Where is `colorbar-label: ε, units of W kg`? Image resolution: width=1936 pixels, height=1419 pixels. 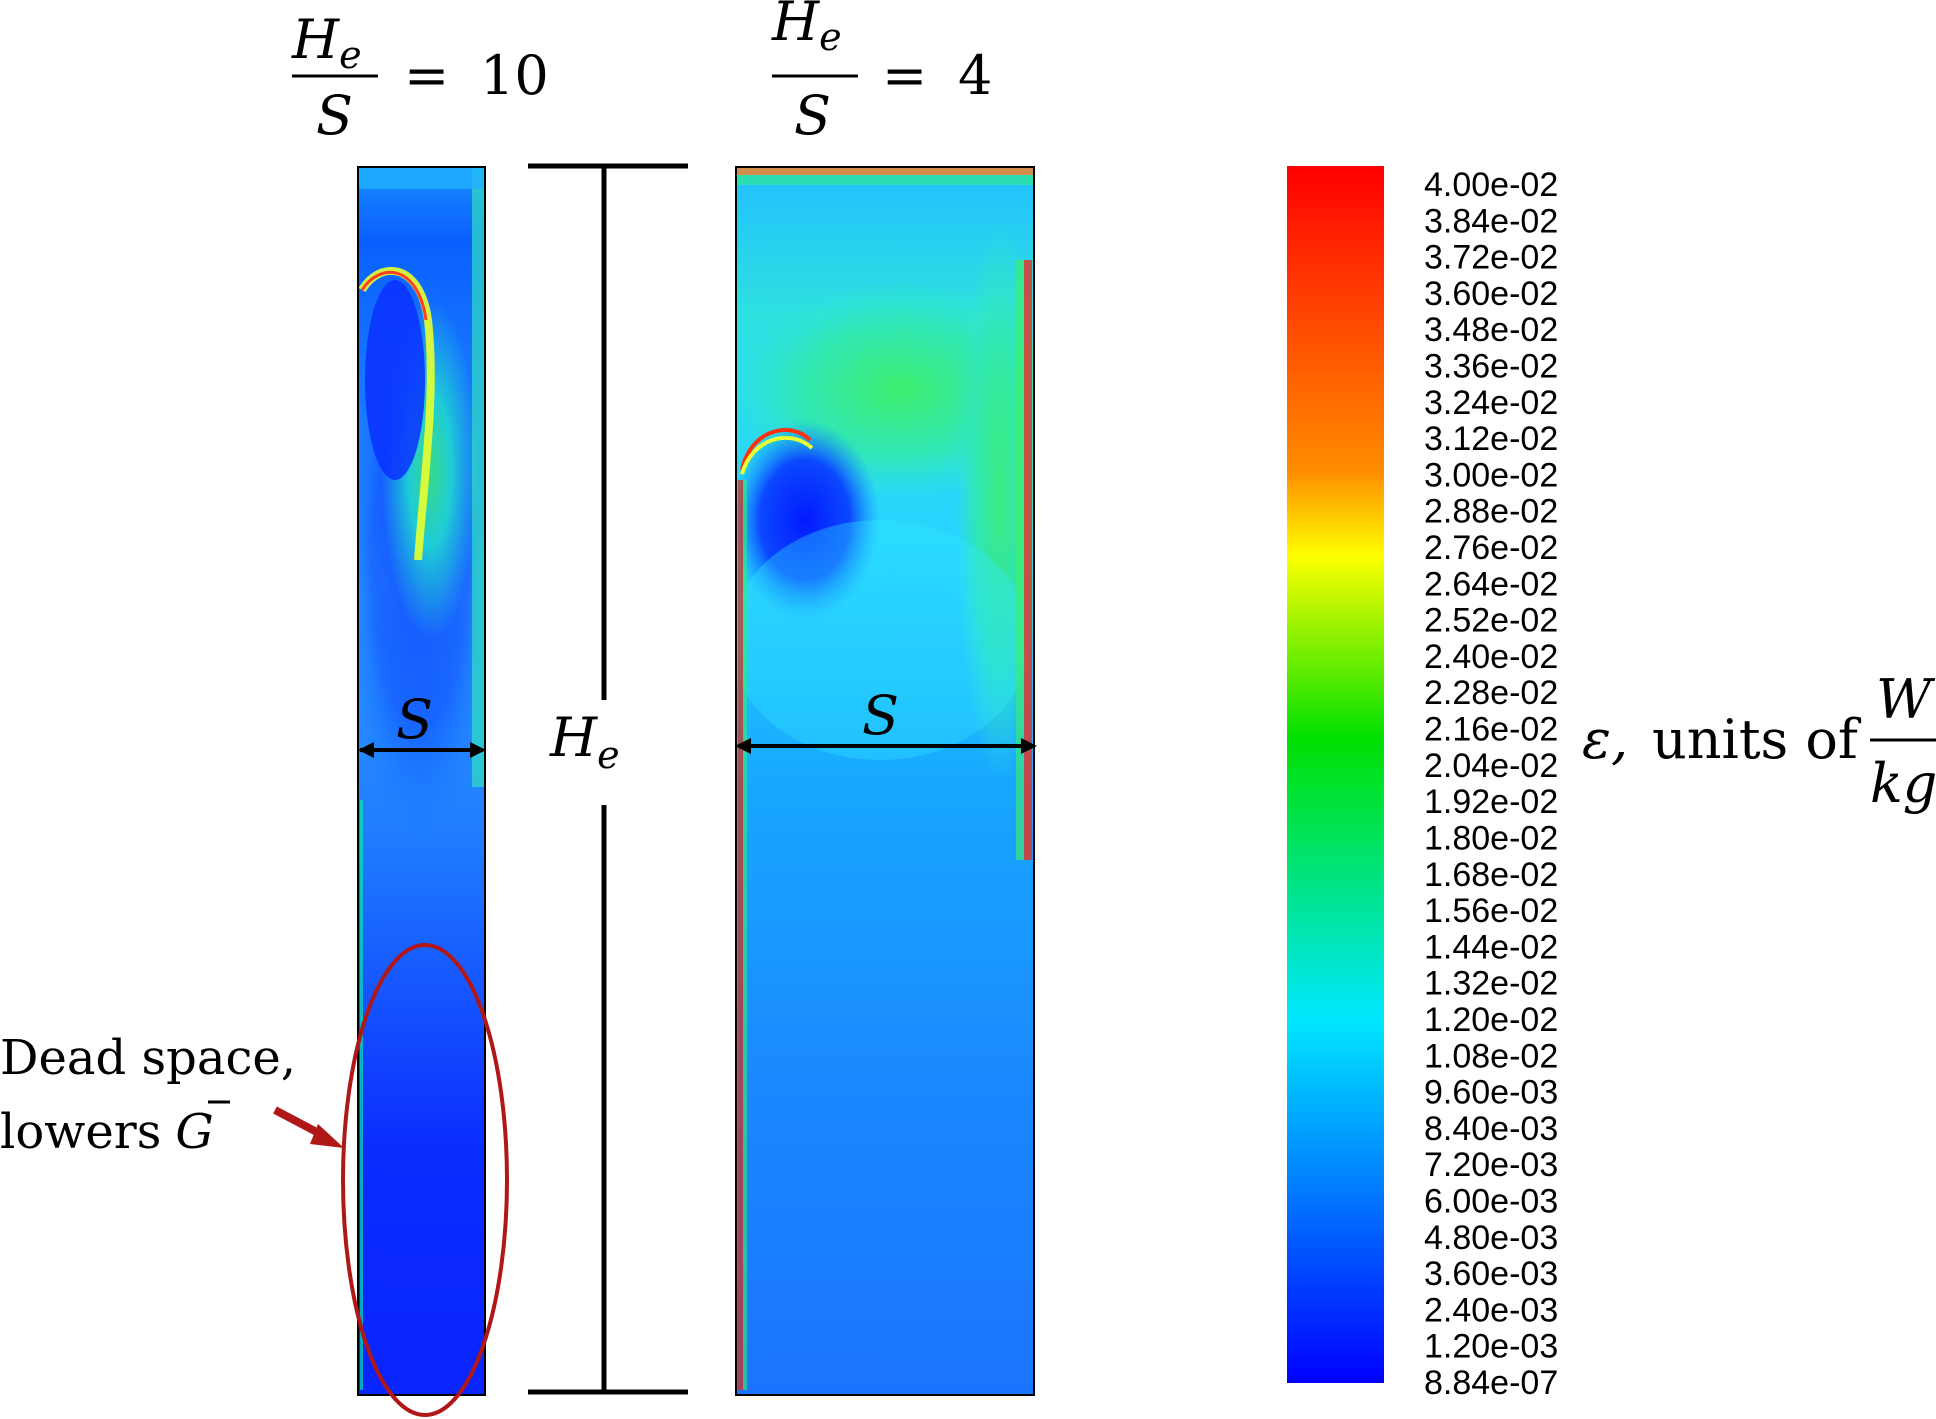
colorbar-label: ε, units of W kg is located at coordinates (1759, 741).